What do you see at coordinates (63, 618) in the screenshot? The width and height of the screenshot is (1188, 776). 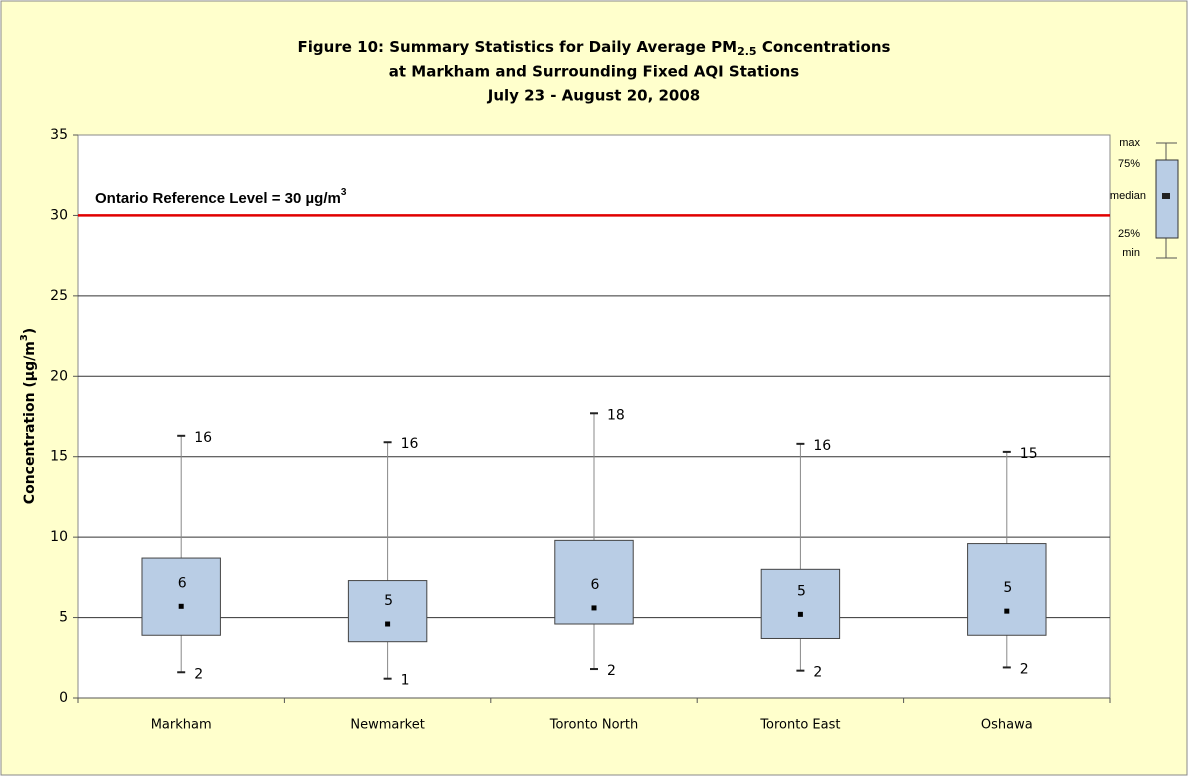 I see `y-tick-label: 5` at bounding box center [63, 618].